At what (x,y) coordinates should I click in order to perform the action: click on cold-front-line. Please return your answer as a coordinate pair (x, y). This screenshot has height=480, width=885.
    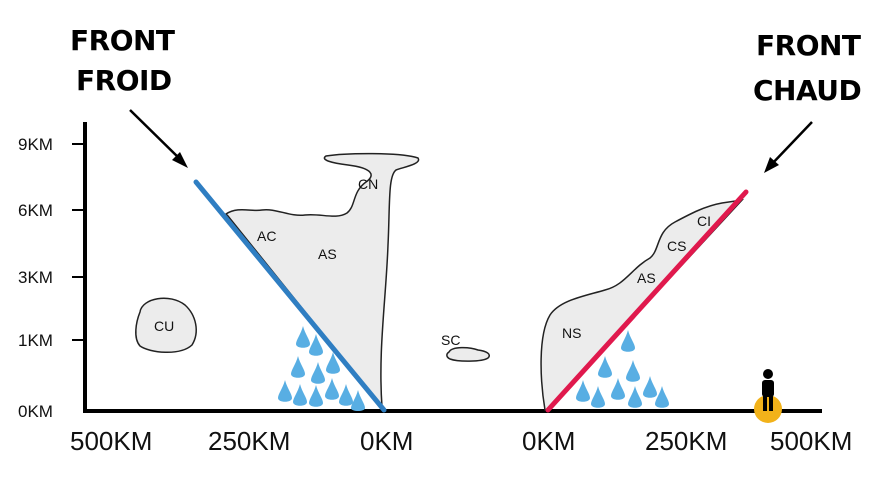
    Looking at the image, I should click on (290, 296).